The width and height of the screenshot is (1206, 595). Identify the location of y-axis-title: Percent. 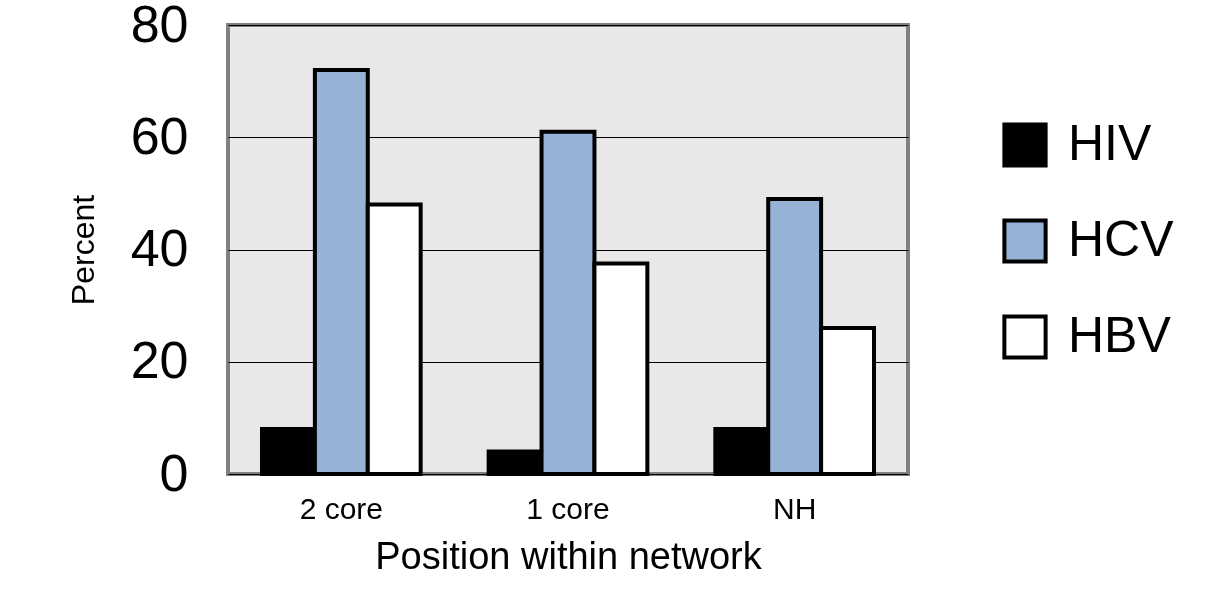
(82, 250).